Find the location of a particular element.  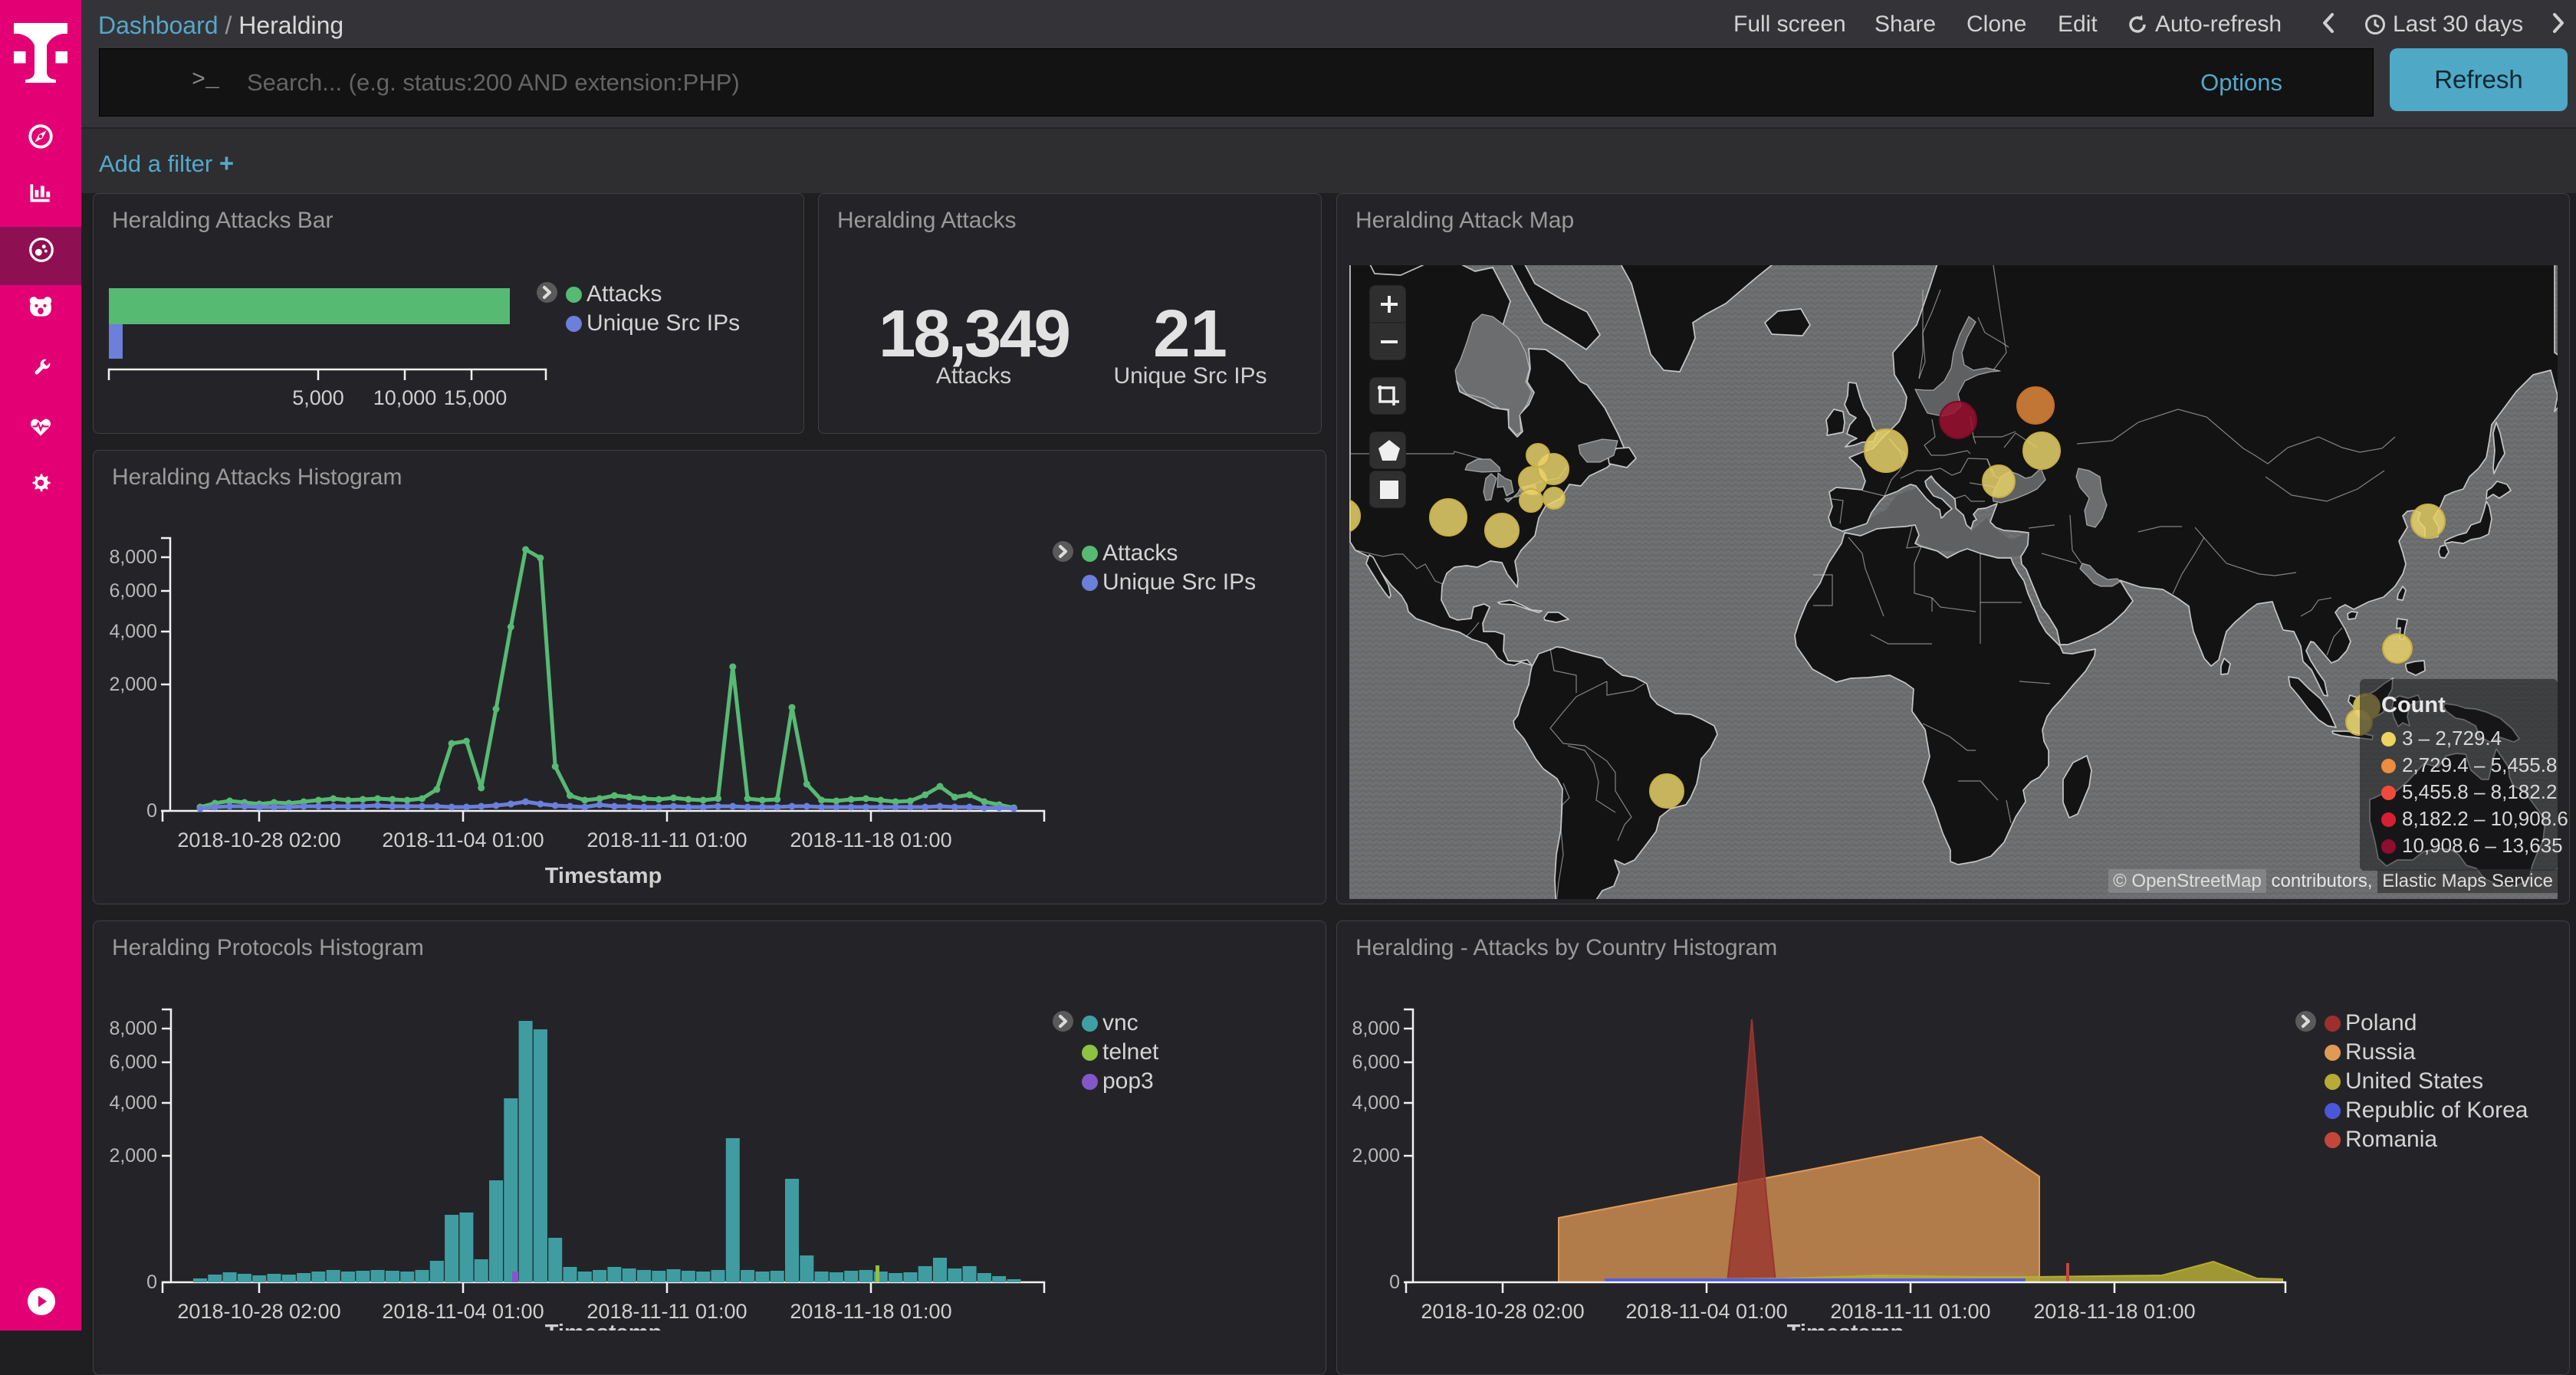

svg-text: 10,000 is located at coordinates (405, 397).